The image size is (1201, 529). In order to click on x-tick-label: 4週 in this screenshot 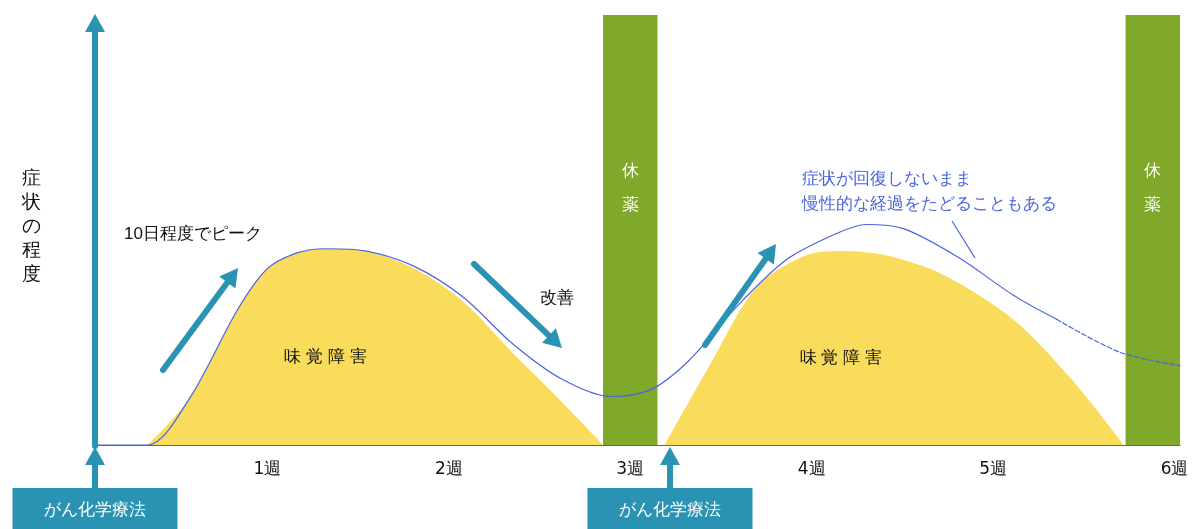, I will do `click(811, 467)`.